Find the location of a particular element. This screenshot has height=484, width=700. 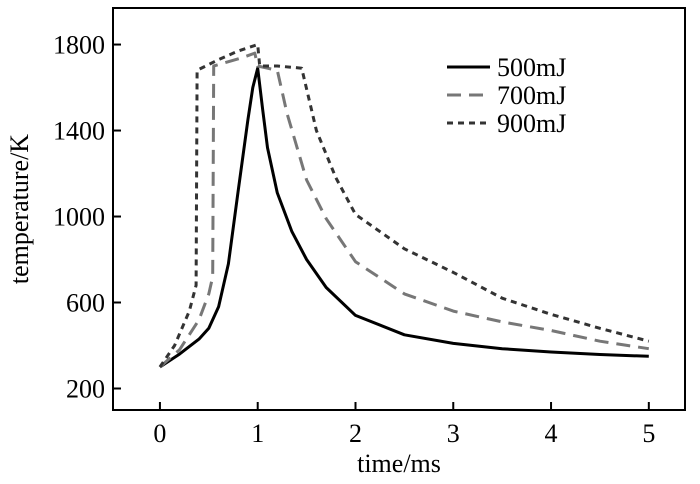

x-tick-label: 1 is located at coordinates (257, 433).